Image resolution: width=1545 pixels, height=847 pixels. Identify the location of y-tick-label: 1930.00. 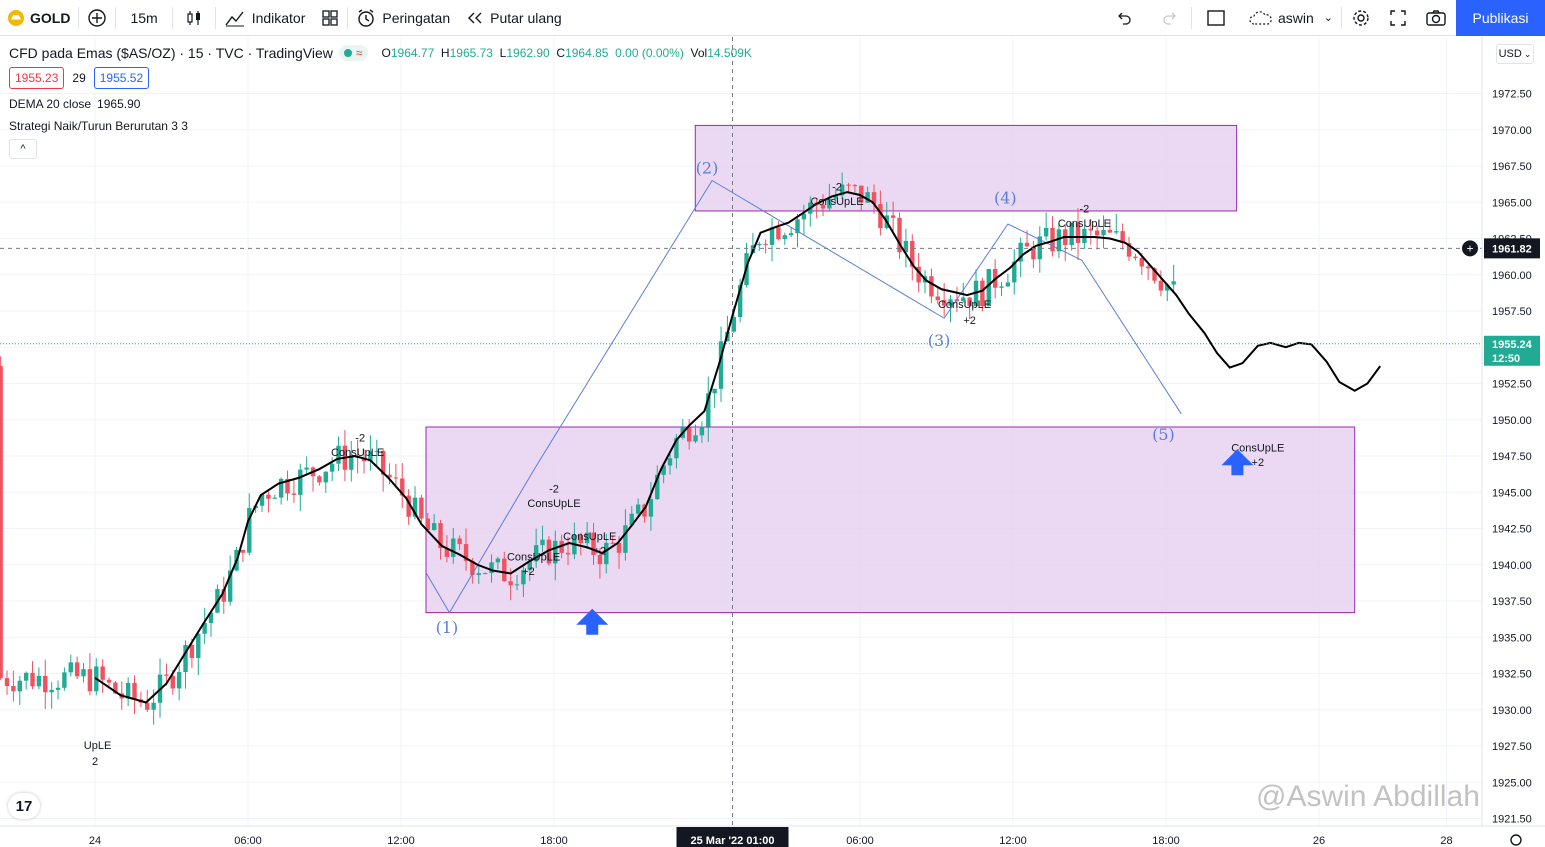
(1512, 711).